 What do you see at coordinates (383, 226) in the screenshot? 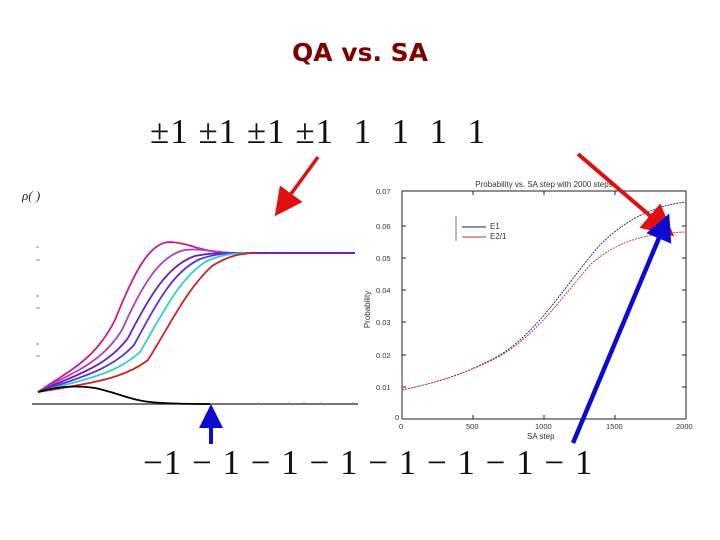
I see `ytick-label: 0.06` at bounding box center [383, 226].